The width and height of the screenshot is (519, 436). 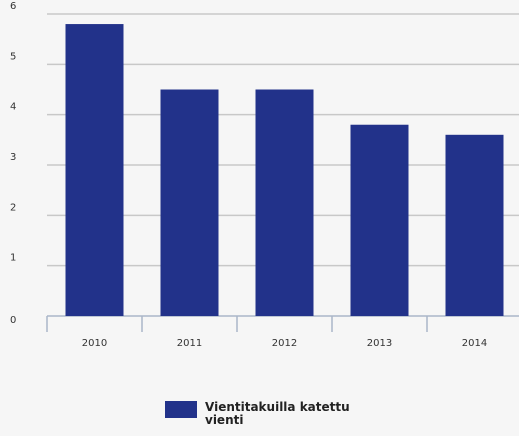 I want to click on y-tick-label: 0, so click(x=13, y=320).